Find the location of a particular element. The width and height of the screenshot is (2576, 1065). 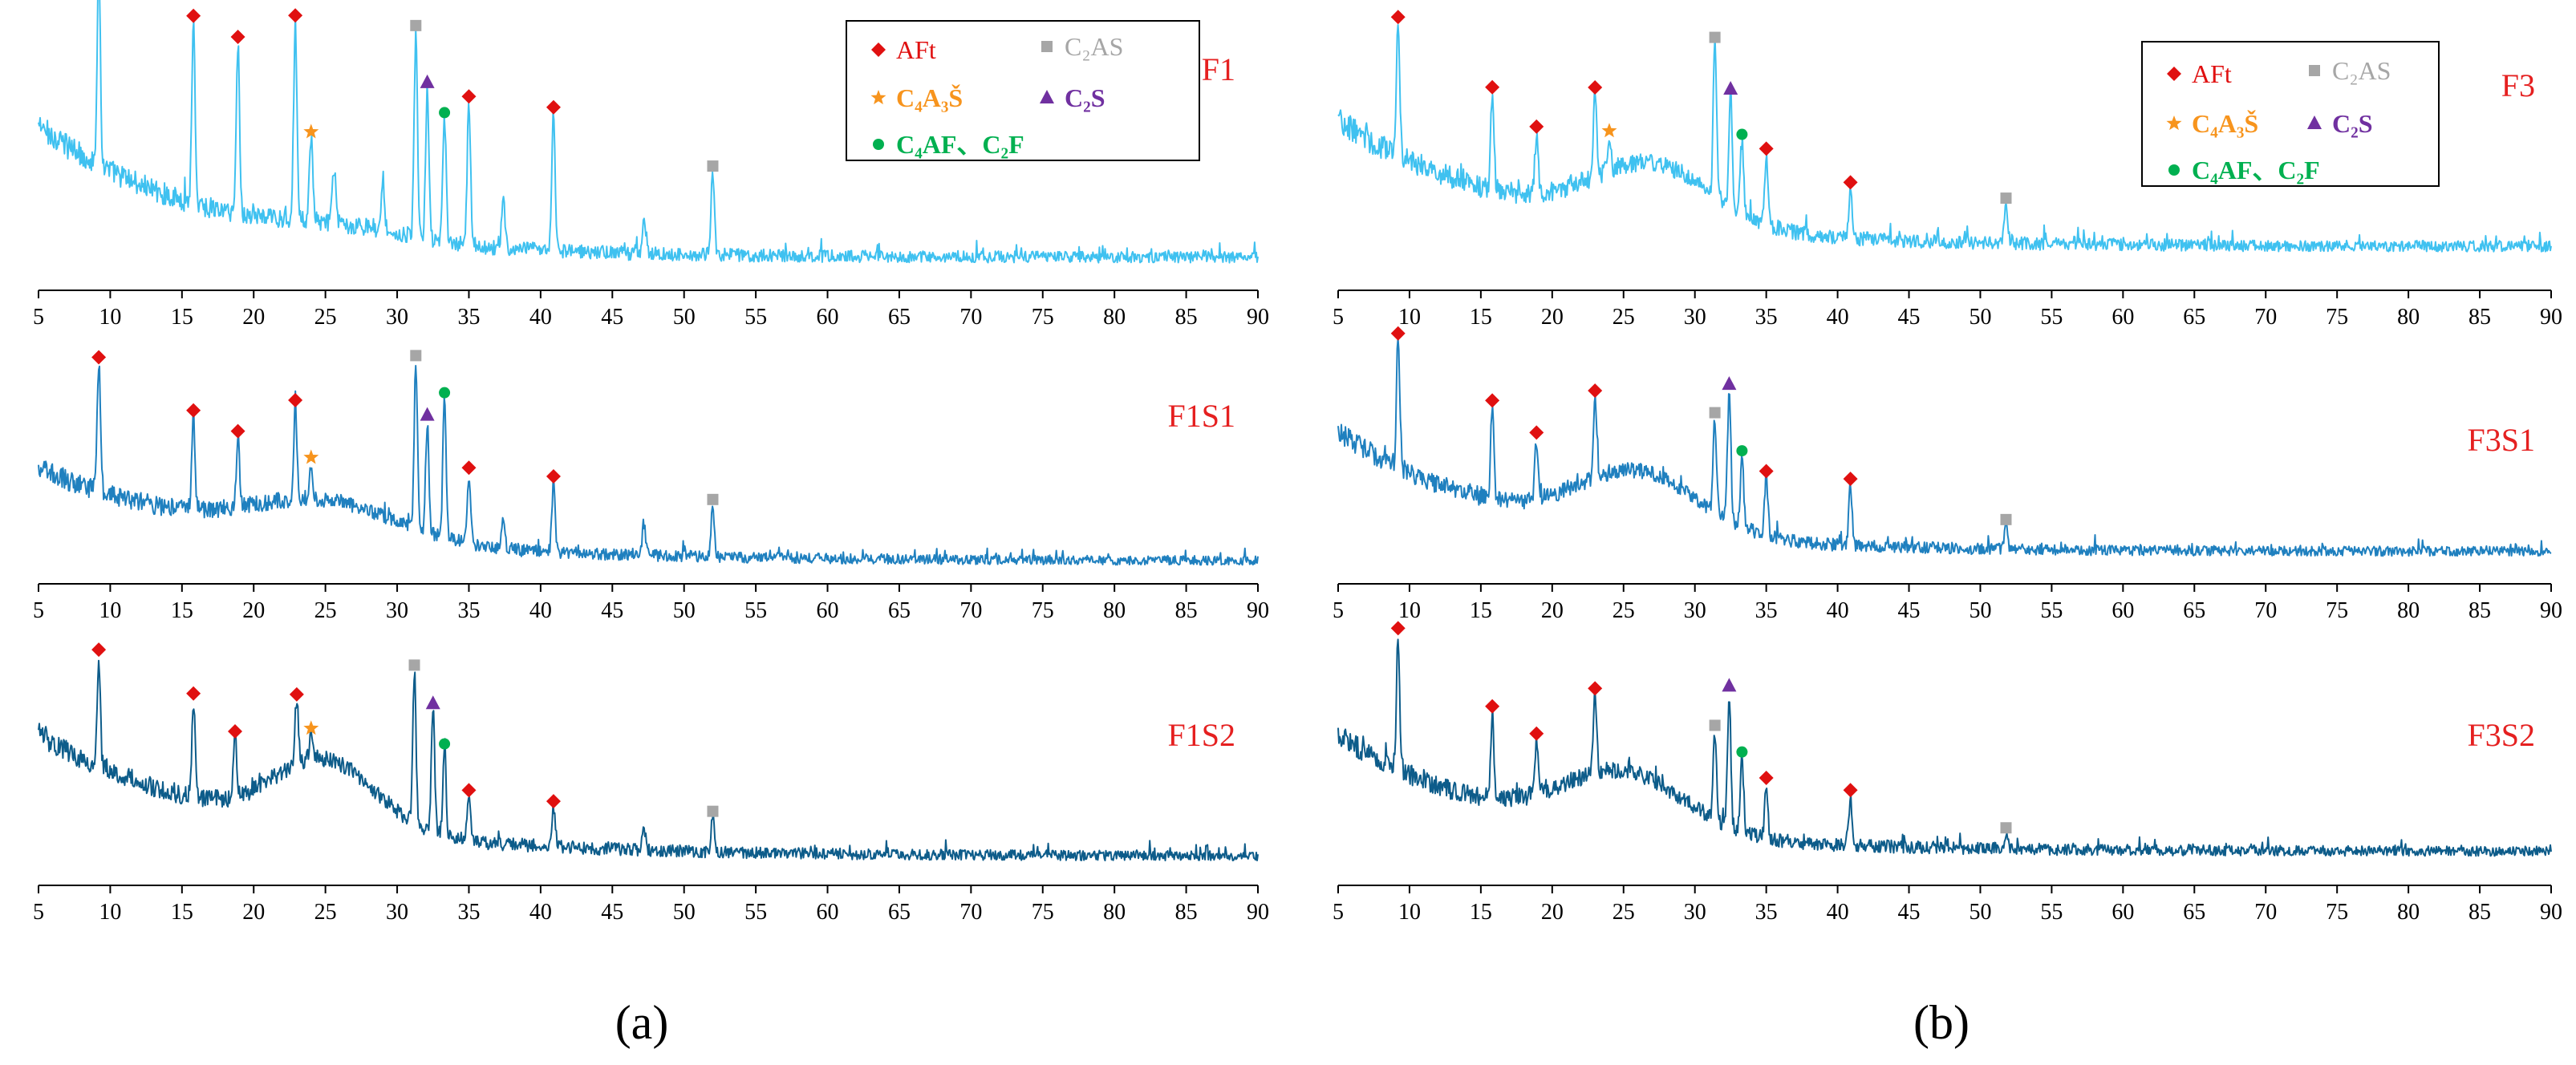

xrd-chart-f1s2: 5 10 15 20 25 30 35 40 45 50 55 60 65 70 75 80 85 90 F1S2 is located at coordinates (651, 783).